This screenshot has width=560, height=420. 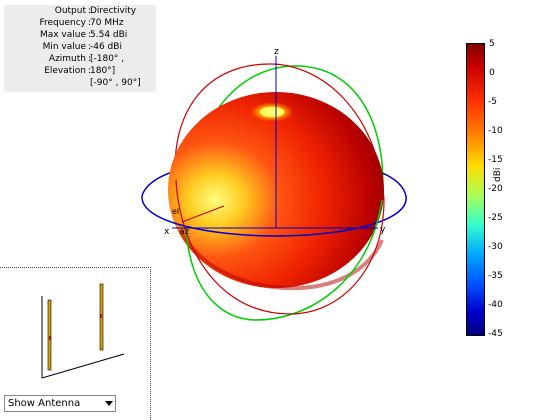 I want to click on info-key: Frequency, so click(x=63, y=23).